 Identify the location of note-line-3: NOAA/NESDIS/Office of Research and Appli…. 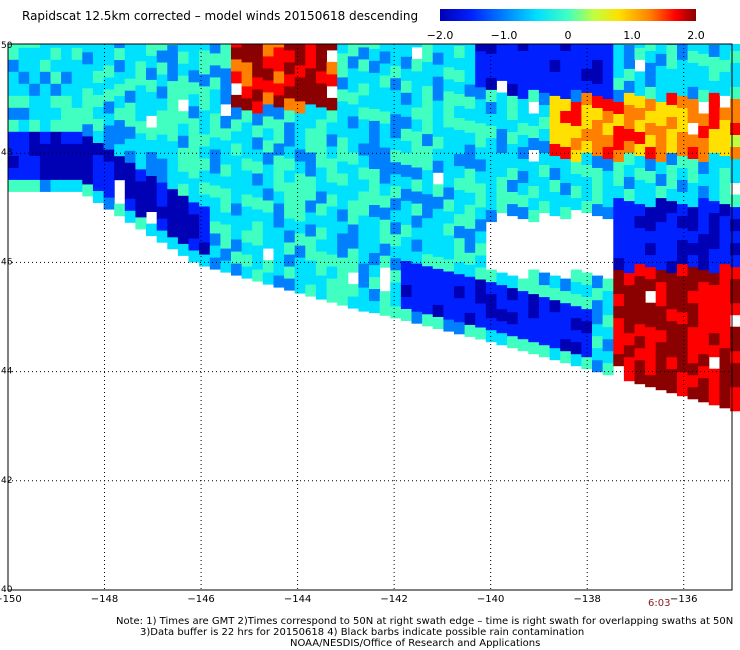
(415, 643).